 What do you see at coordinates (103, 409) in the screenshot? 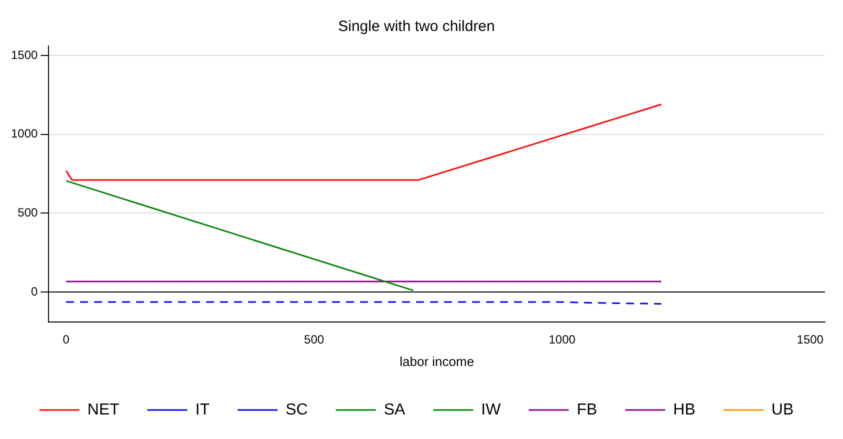
I see `legend-label: NET` at bounding box center [103, 409].